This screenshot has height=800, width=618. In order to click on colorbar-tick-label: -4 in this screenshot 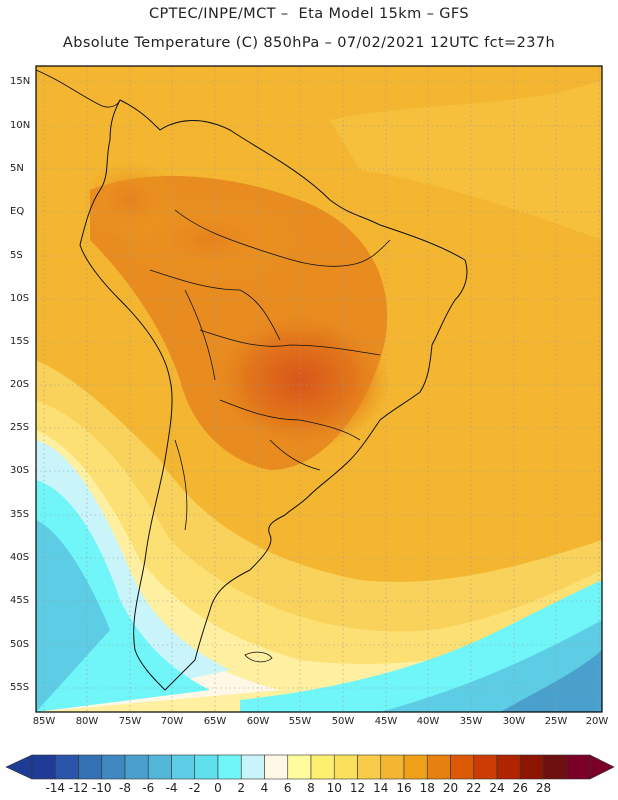, I will do `click(171, 788)`.